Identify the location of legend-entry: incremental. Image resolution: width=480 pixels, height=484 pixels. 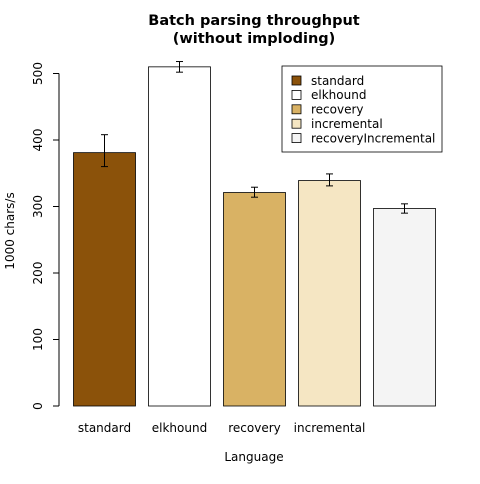
(337, 124).